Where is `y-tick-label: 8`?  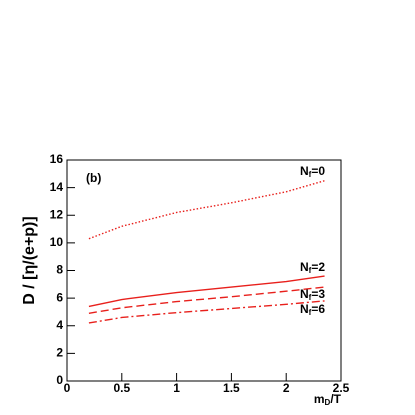 y-tick-label: 8 is located at coordinates (59, 270).